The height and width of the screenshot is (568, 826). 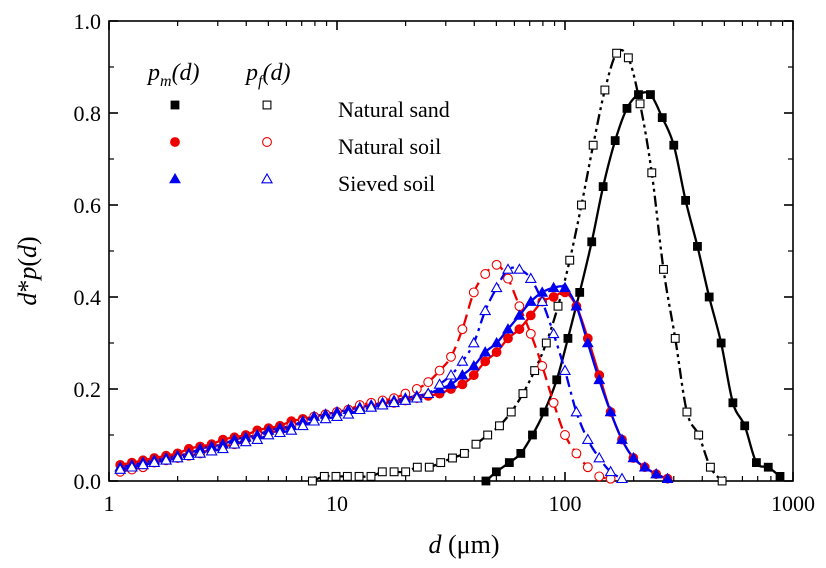 What do you see at coordinates (175, 178) in the screenshot?
I see `legend-marker-sieved-soil-pm` at bounding box center [175, 178].